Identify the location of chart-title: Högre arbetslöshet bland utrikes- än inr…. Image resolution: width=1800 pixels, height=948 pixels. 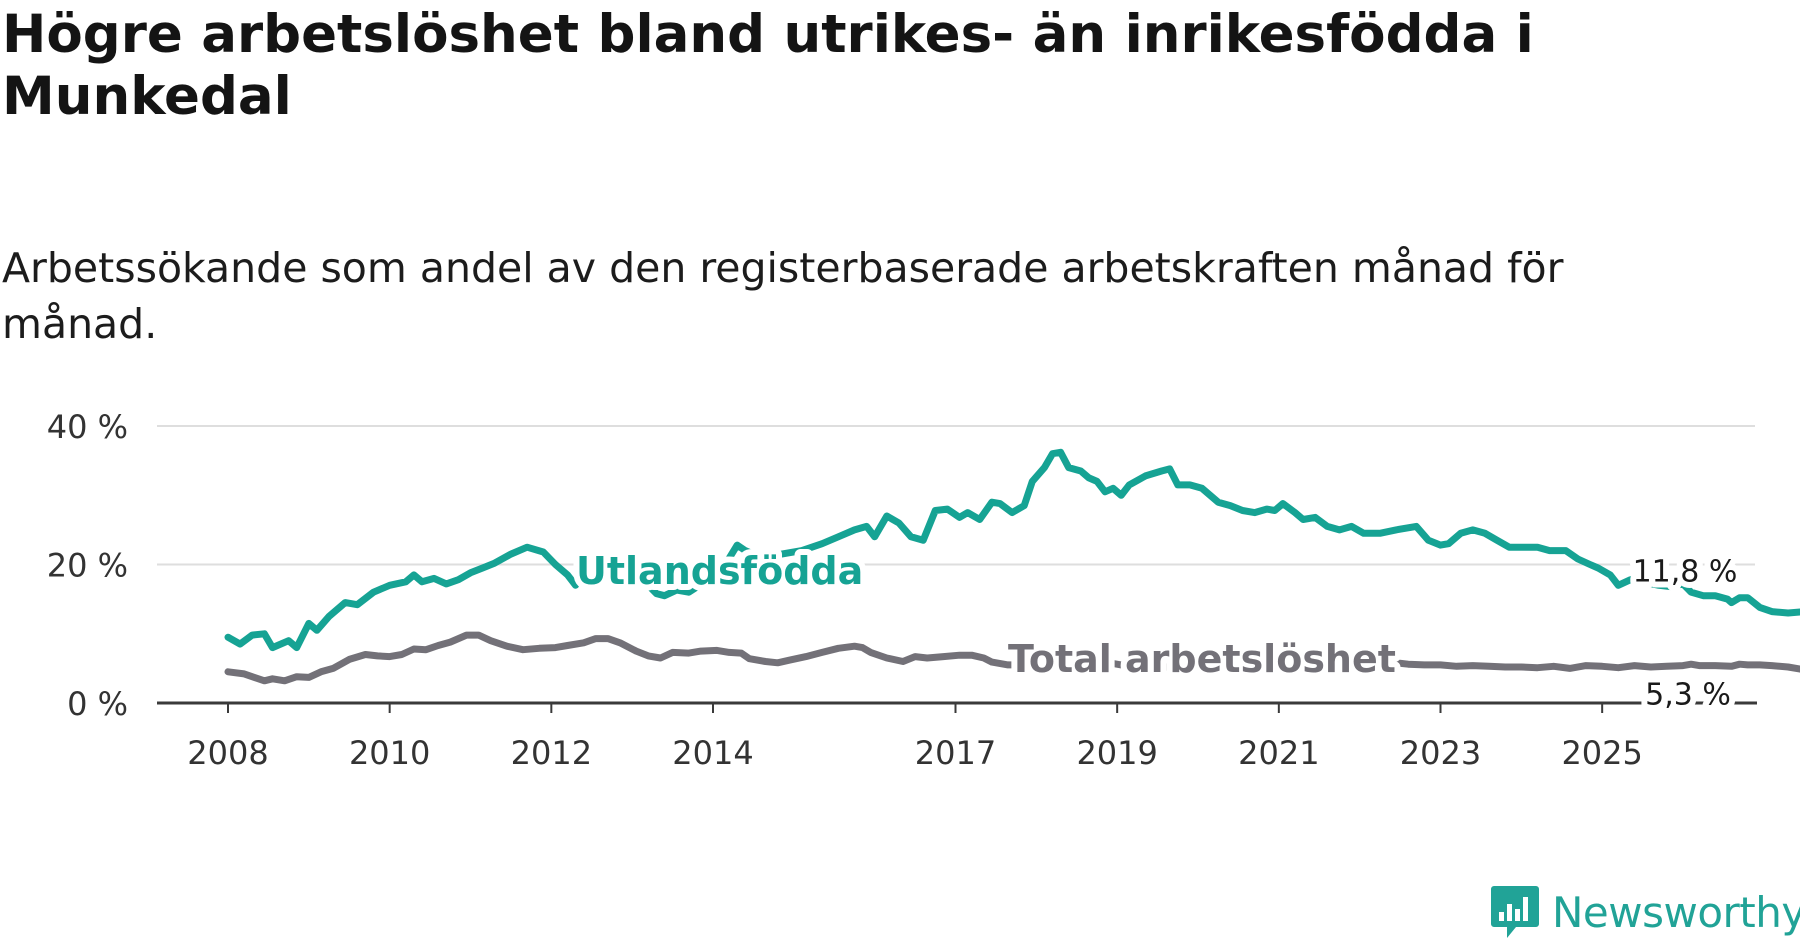
(768, 65).